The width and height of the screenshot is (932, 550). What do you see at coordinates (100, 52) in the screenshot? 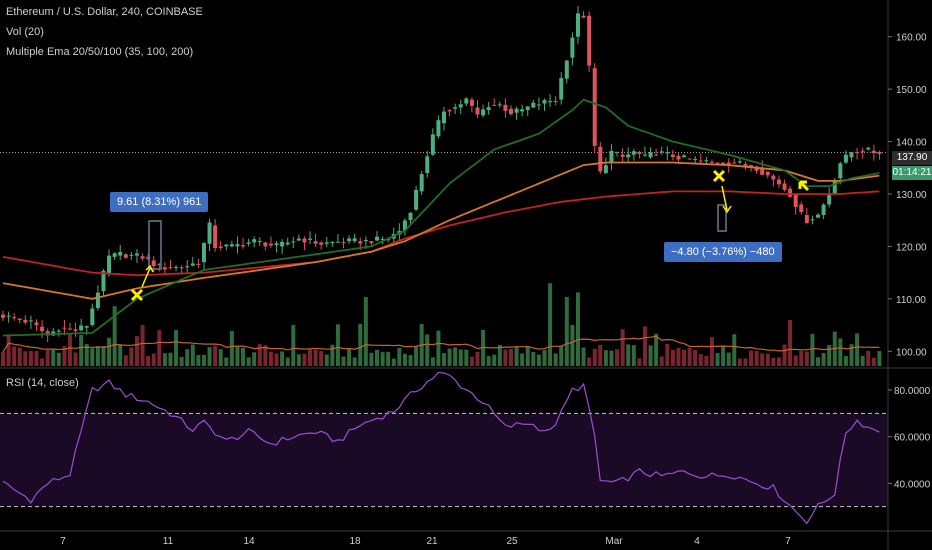
I see `ema-legend: Multiple Ema 20/50/100 (35, 100, 200)` at bounding box center [100, 52].